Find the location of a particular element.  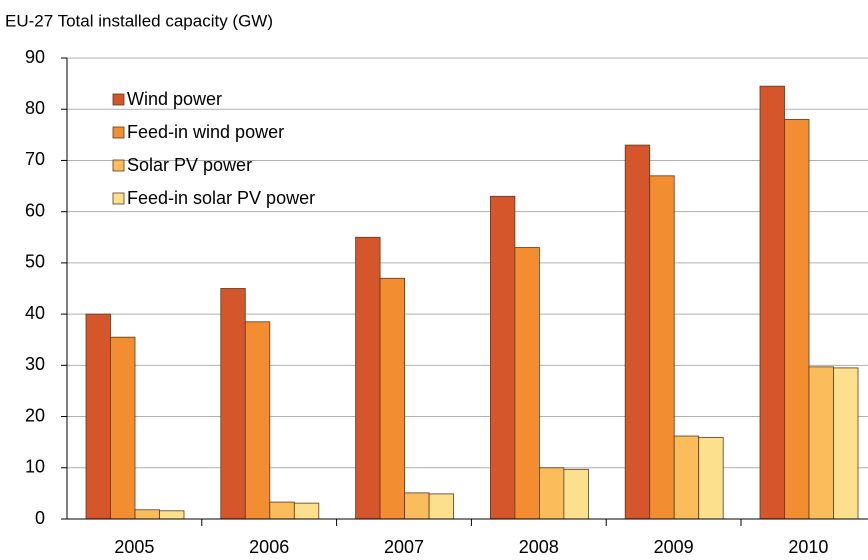

y-tick-label: 40 is located at coordinates (35, 313).